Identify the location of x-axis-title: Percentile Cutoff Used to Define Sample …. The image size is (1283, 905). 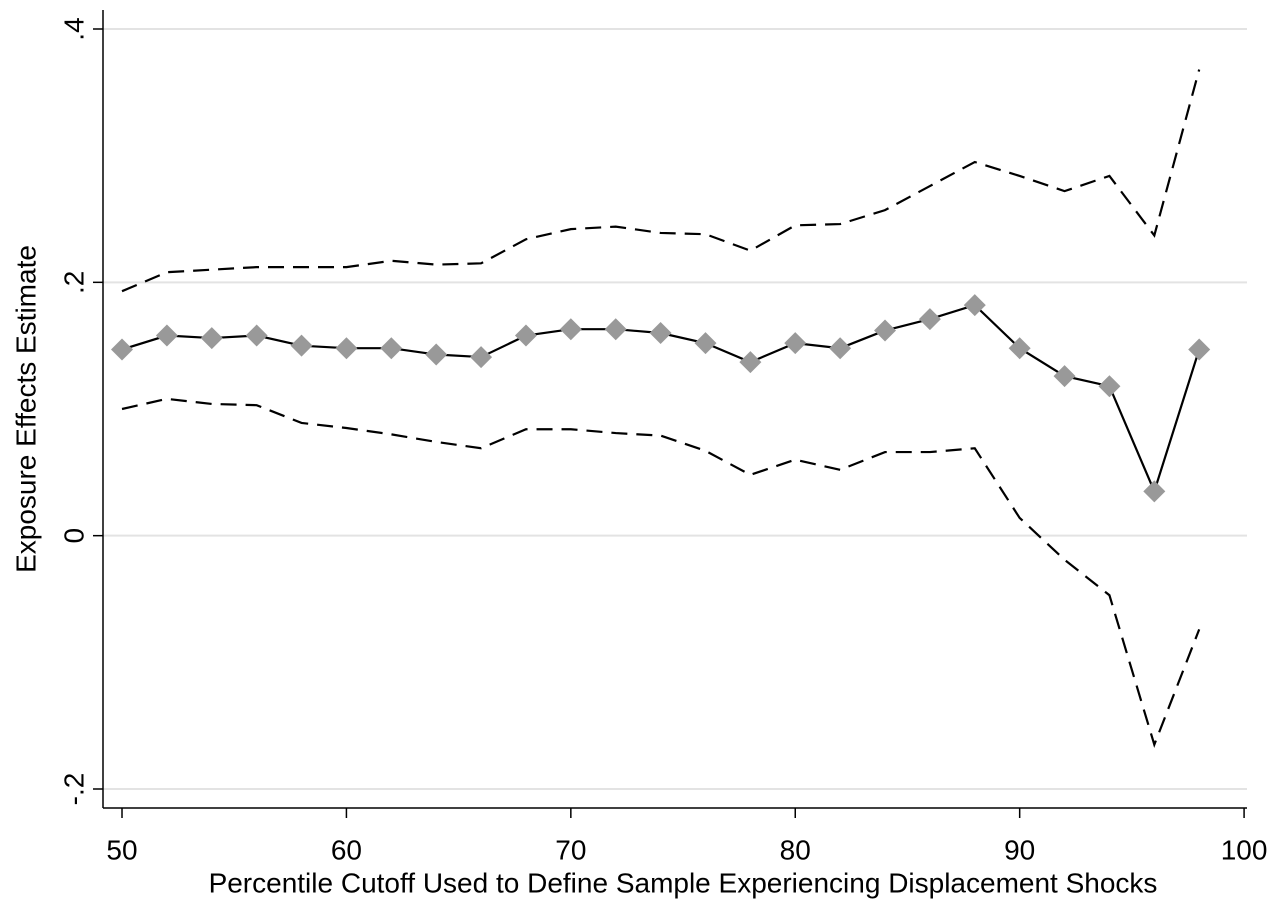
(683, 882).